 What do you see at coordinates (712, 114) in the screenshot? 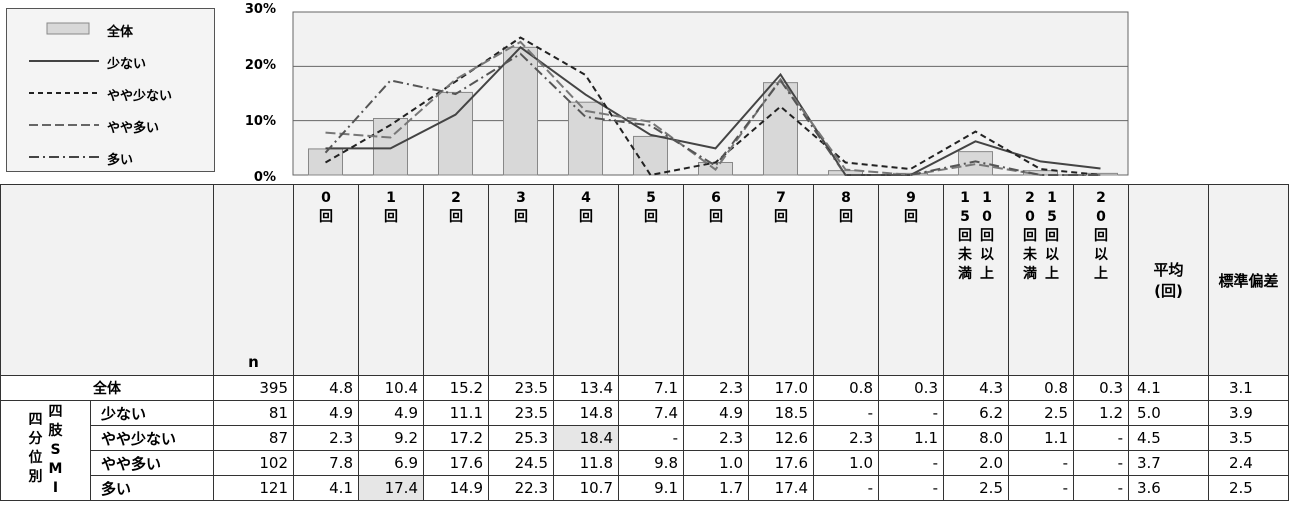
I see `line-series-dashdot` at bounding box center [712, 114].